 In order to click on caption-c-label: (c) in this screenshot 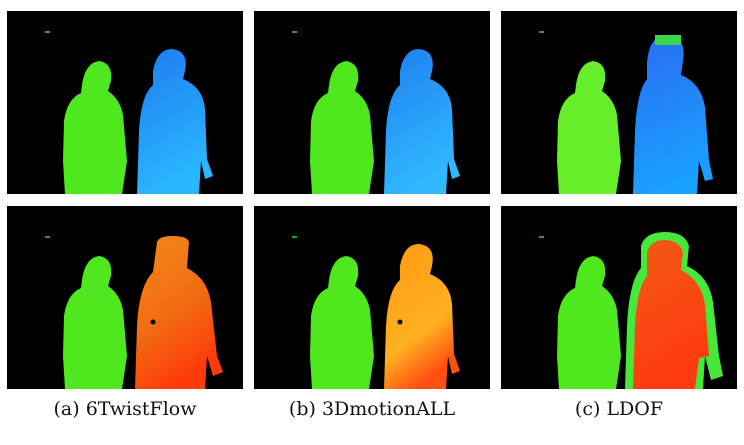, I will do `click(587, 409)`.